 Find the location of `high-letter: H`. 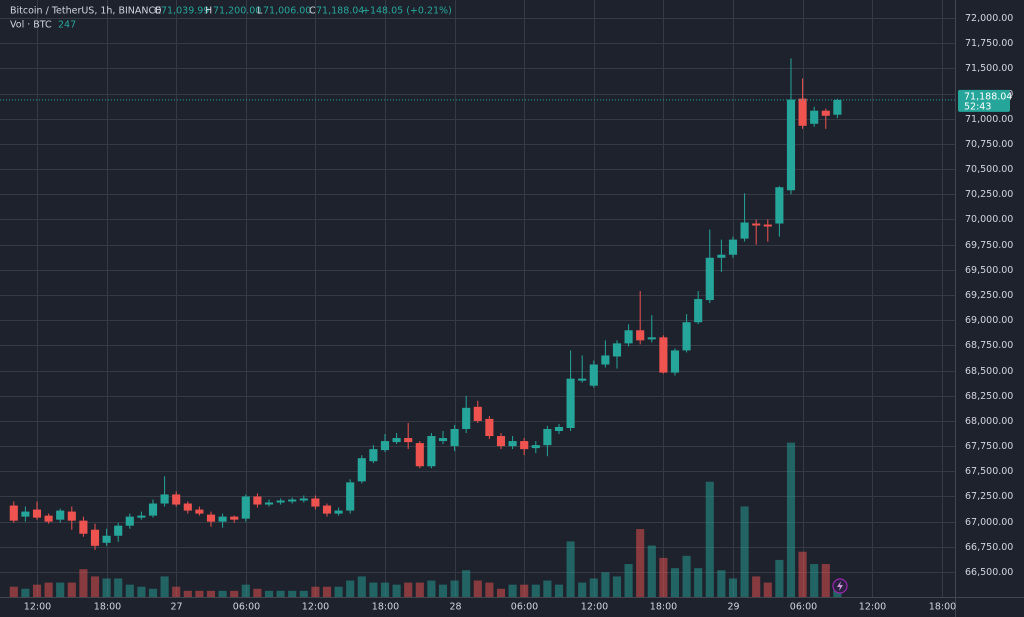

high-letter: H is located at coordinates (208, 11).